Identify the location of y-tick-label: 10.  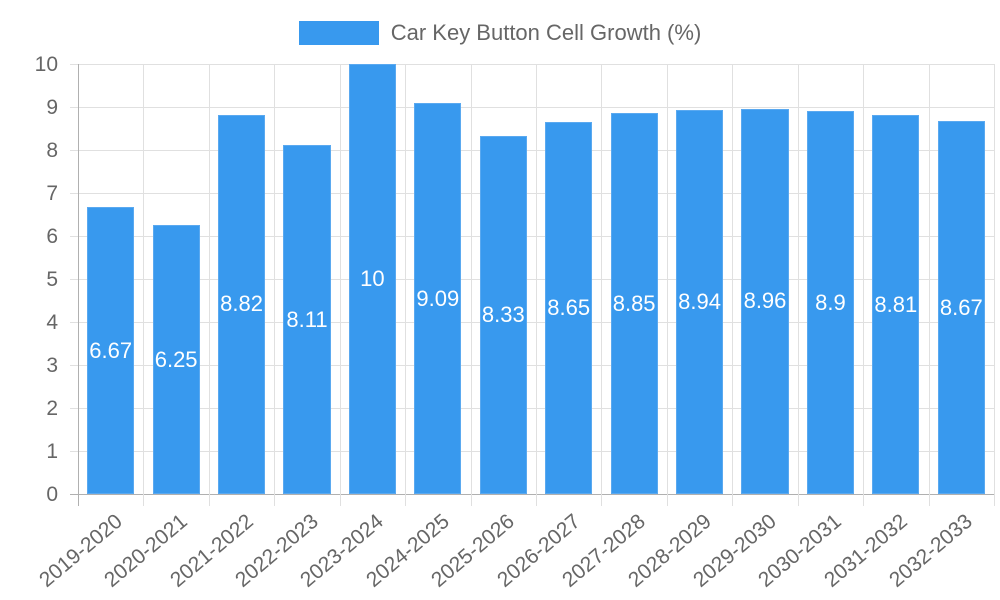
(46, 64).